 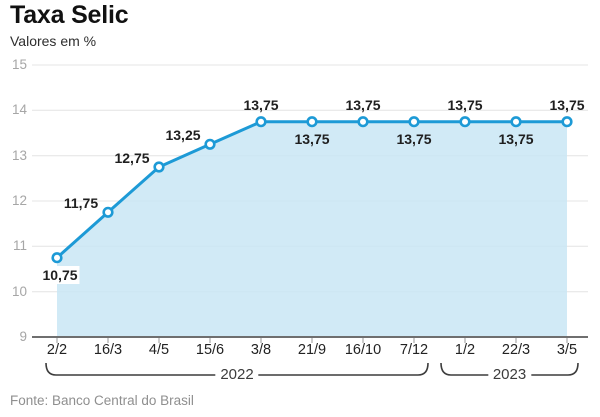 I want to click on chart-subtitle: Valores em %, so click(x=53, y=41).